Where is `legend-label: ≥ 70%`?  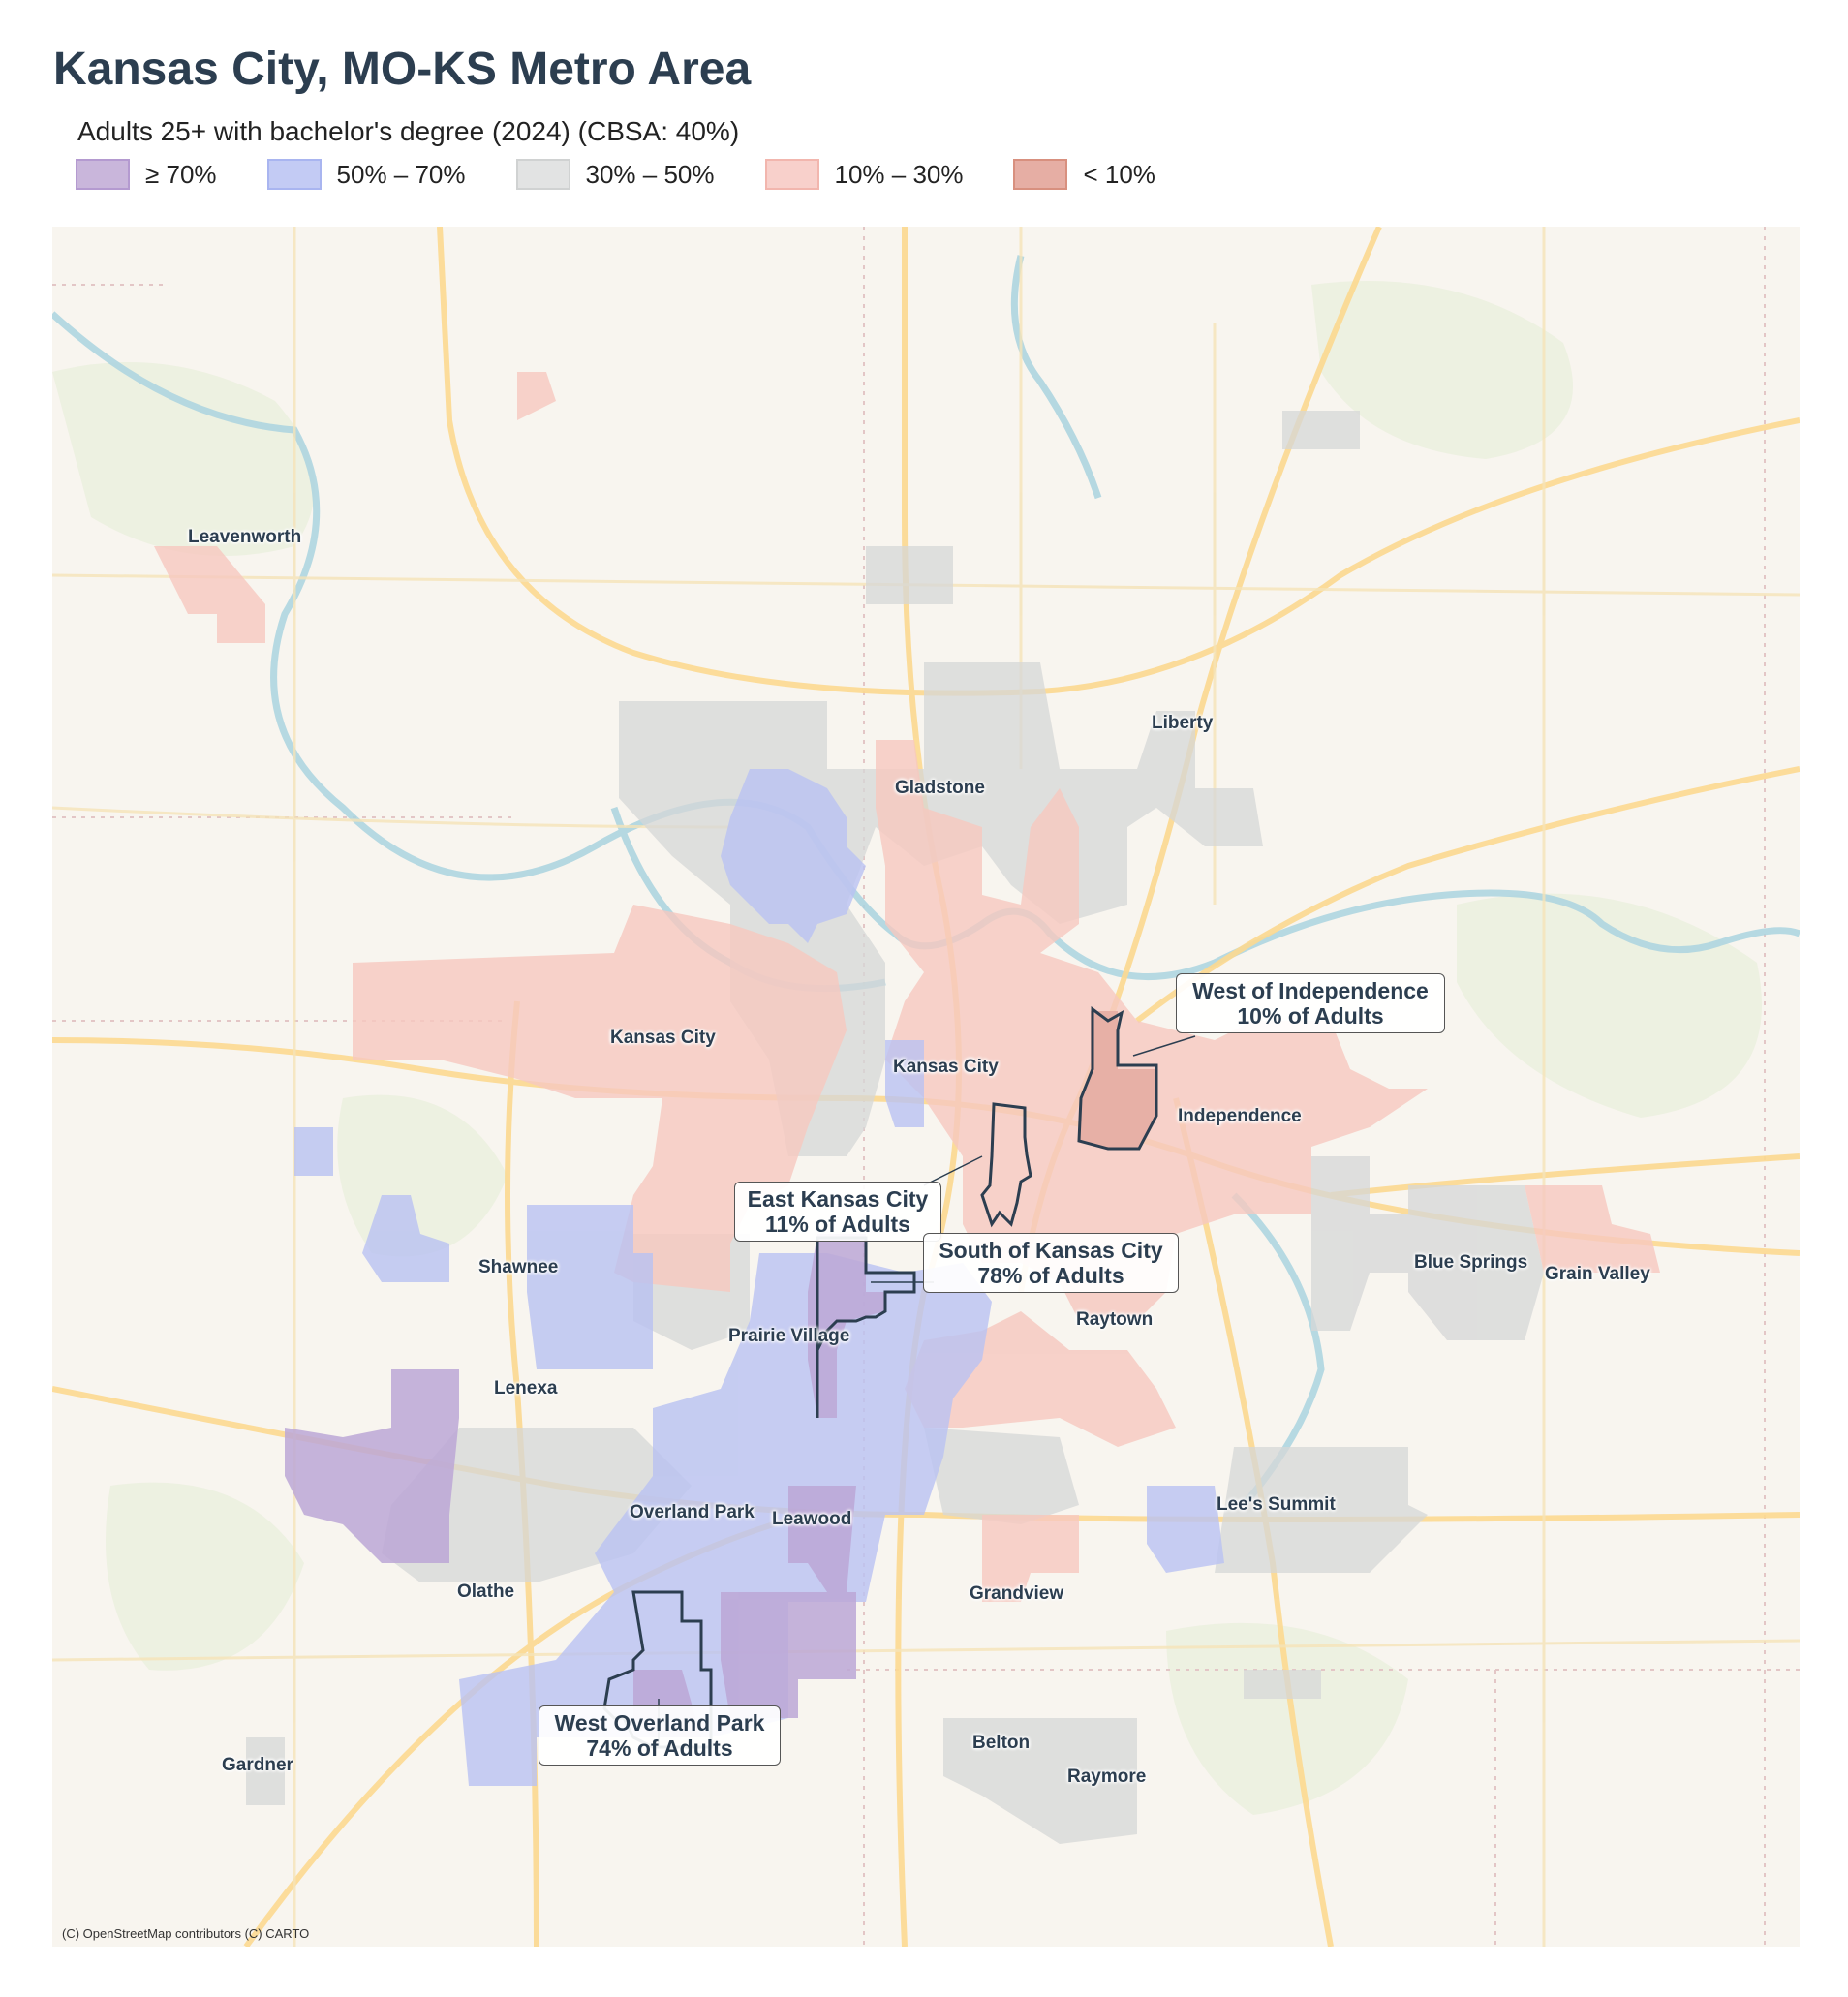 legend-label: ≥ 70% is located at coordinates (181, 174).